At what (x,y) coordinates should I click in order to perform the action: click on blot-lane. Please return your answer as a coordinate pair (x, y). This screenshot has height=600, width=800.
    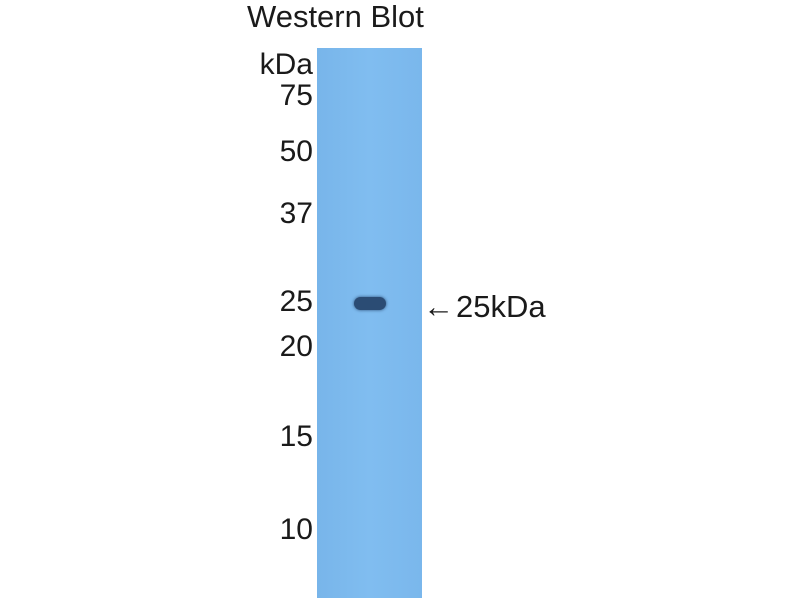
    Looking at the image, I should click on (369, 323).